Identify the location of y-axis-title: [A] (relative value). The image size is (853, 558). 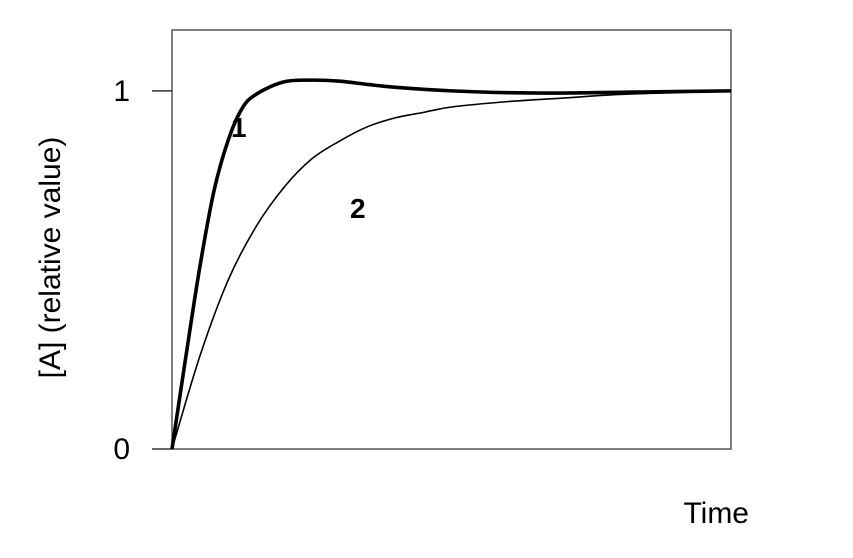
(50, 258).